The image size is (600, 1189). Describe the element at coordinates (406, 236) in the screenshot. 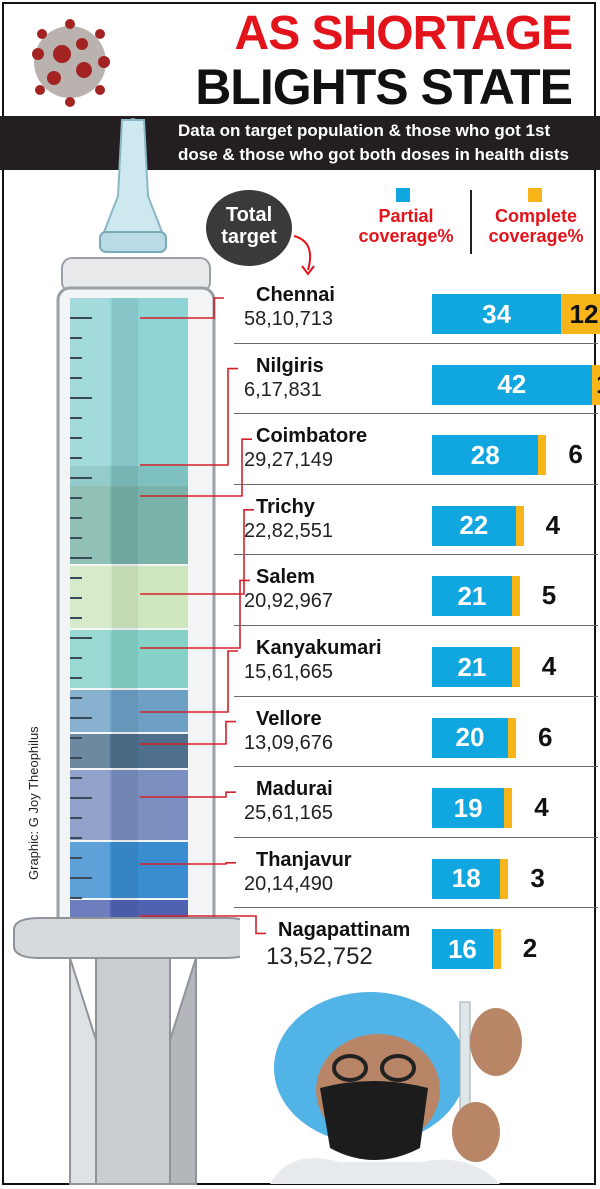

I see `legend-partial-line-2: coverage%` at that location.